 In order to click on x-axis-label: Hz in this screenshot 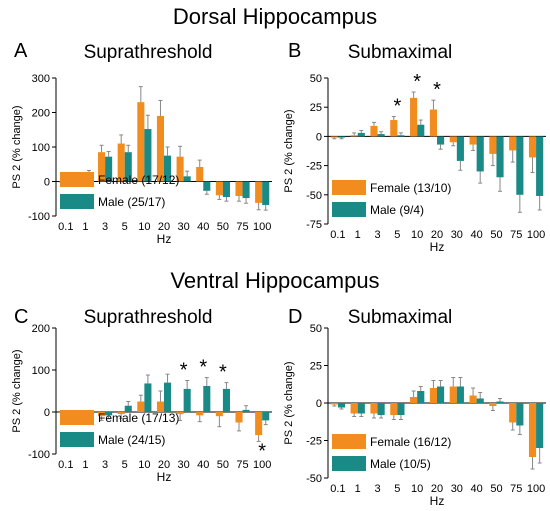, I will do `click(437, 247)`.